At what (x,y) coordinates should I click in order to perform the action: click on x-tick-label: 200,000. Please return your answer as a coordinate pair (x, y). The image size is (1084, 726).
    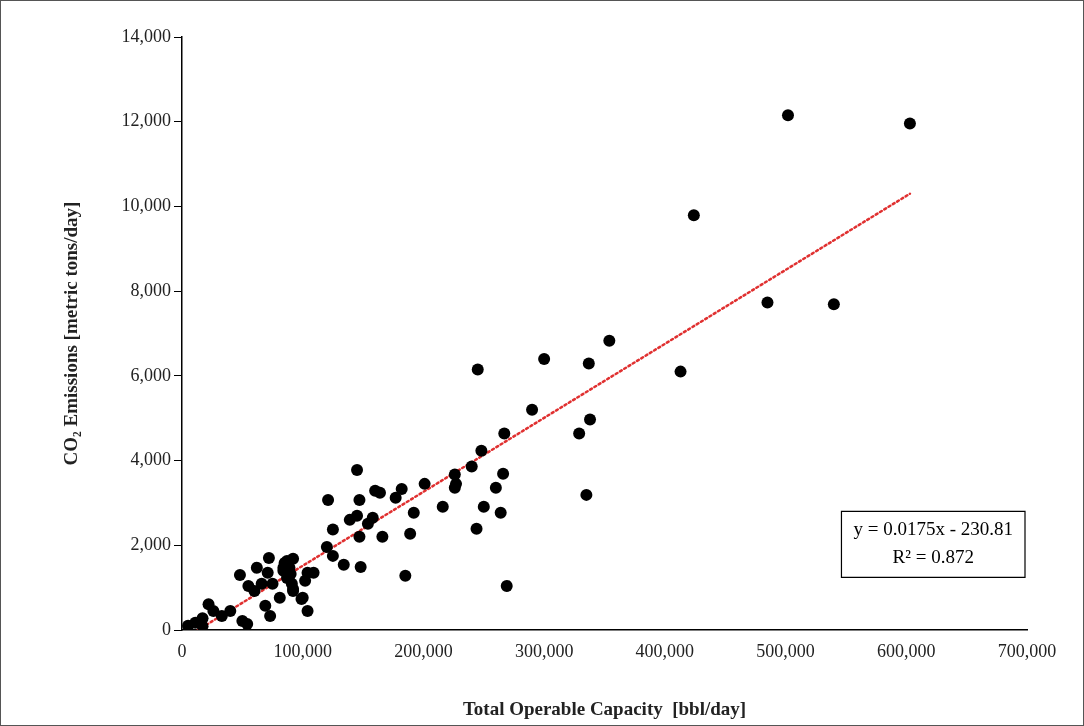
    Looking at the image, I should click on (423, 650).